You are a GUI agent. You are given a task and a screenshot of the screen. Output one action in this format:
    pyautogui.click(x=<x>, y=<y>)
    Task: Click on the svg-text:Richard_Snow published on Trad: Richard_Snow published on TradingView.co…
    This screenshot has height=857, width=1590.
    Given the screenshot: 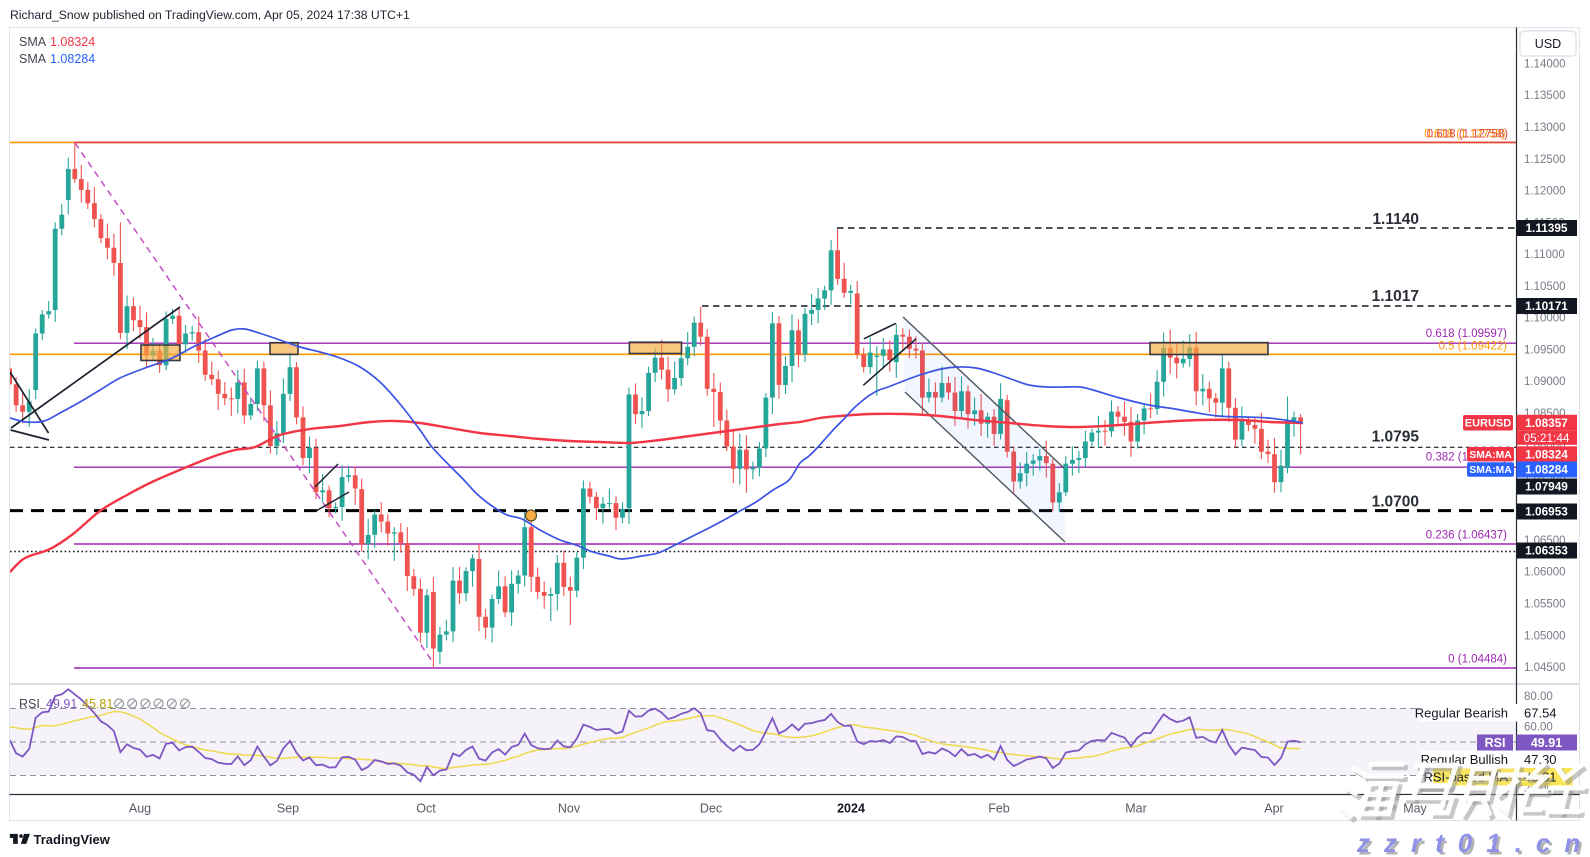 What is the action you would take?
    pyautogui.click(x=210, y=15)
    